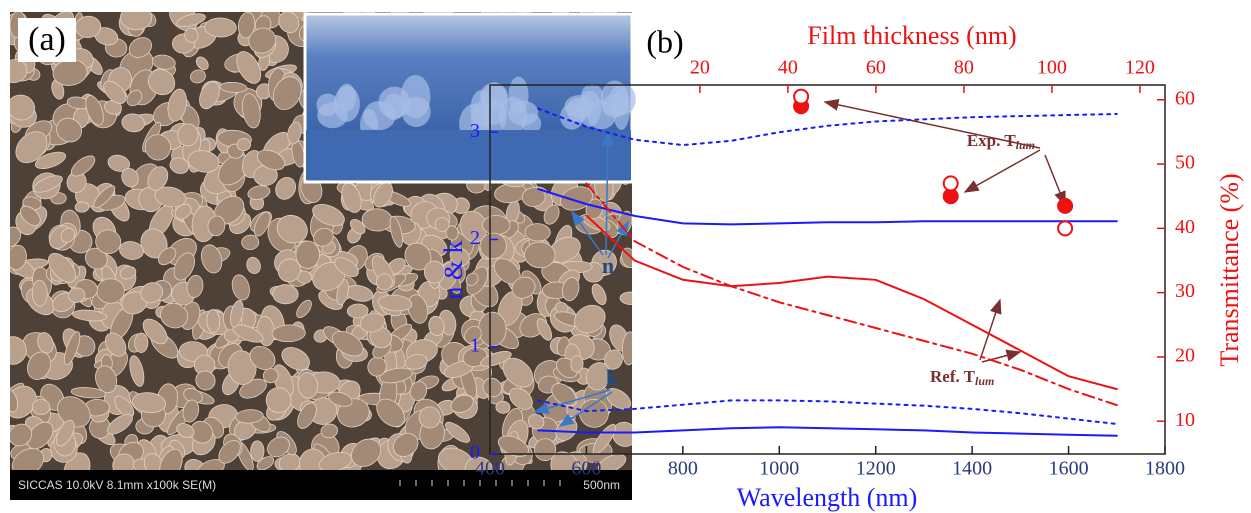 The height and width of the screenshot is (513, 1251). What do you see at coordinates (1185, 420) in the screenshot?
I see `y2-tick-label: 10` at bounding box center [1185, 420].